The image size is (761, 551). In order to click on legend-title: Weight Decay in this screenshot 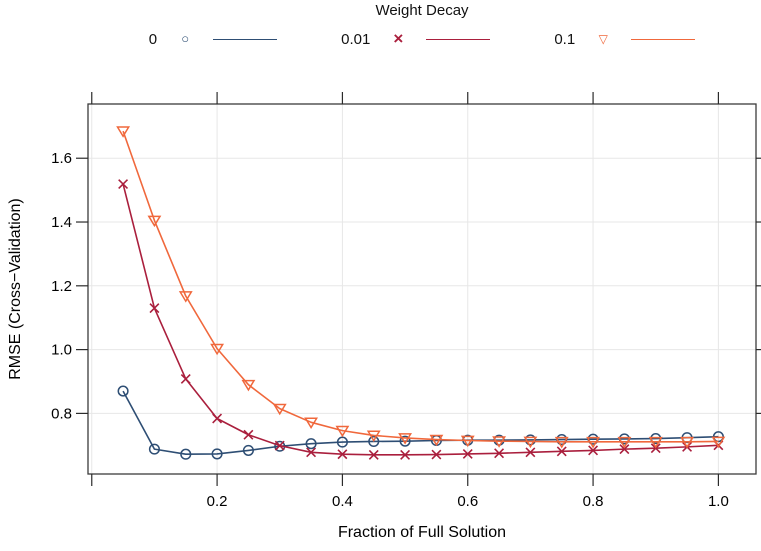, I will do `click(422, 10)`.